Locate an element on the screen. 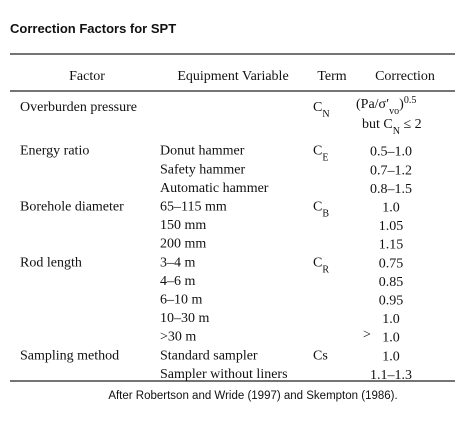 The height and width of the screenshot is (443, 474). term: CR is located at coordinates (321, 265).